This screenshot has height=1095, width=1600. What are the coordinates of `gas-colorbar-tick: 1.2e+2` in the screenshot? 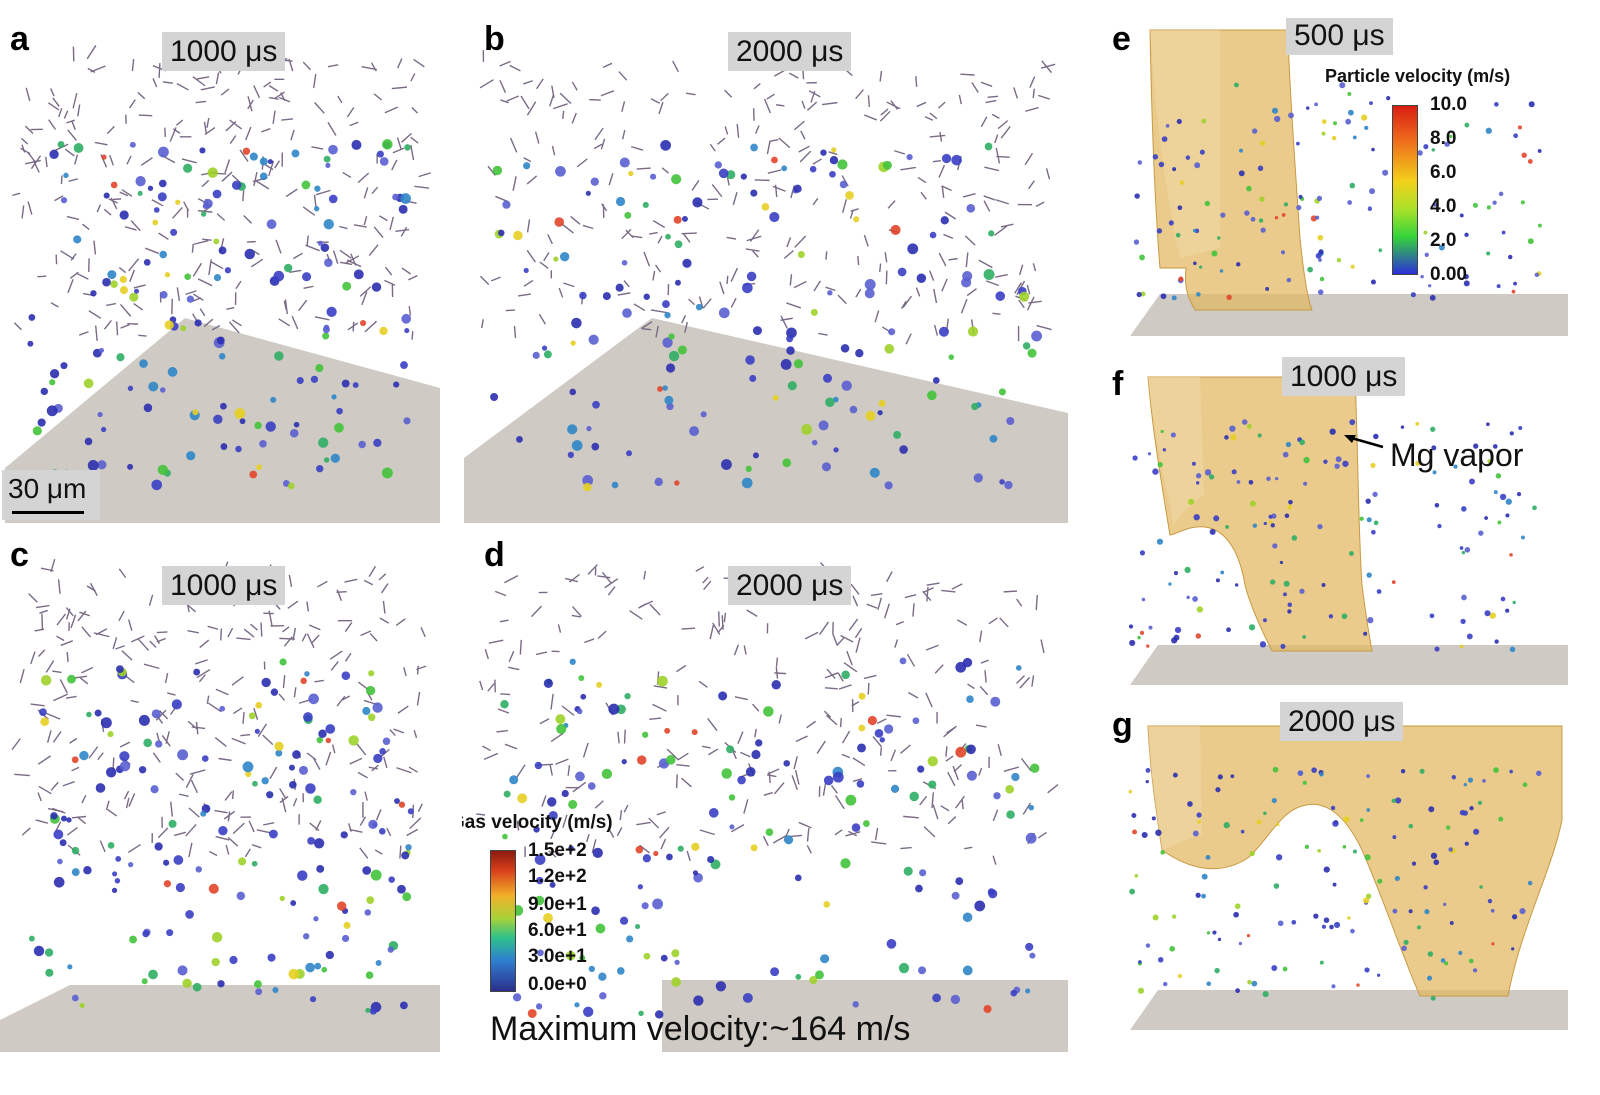 It's located at (557, 876).